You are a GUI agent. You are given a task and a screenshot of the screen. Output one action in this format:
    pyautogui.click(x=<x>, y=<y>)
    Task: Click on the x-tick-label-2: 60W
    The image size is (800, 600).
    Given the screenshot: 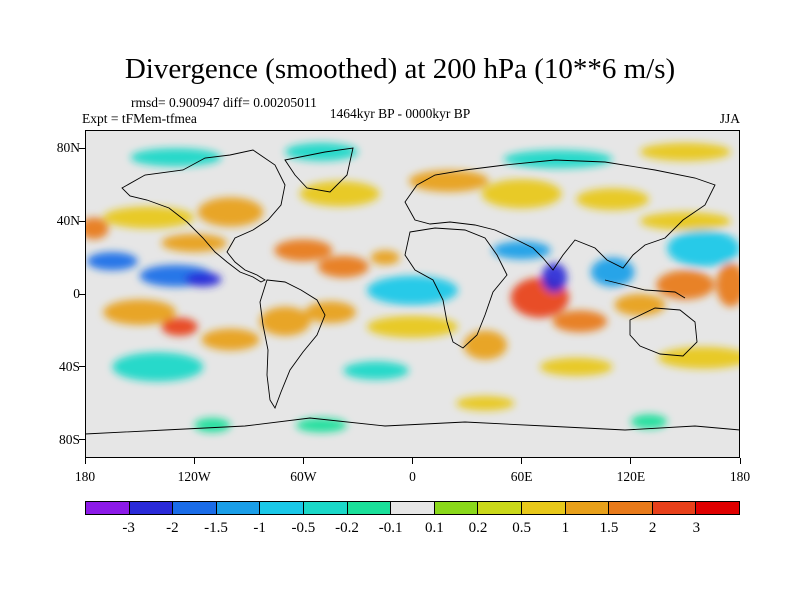 What is the action you would take?
    pyautogui.click(x=303, y=476)
    